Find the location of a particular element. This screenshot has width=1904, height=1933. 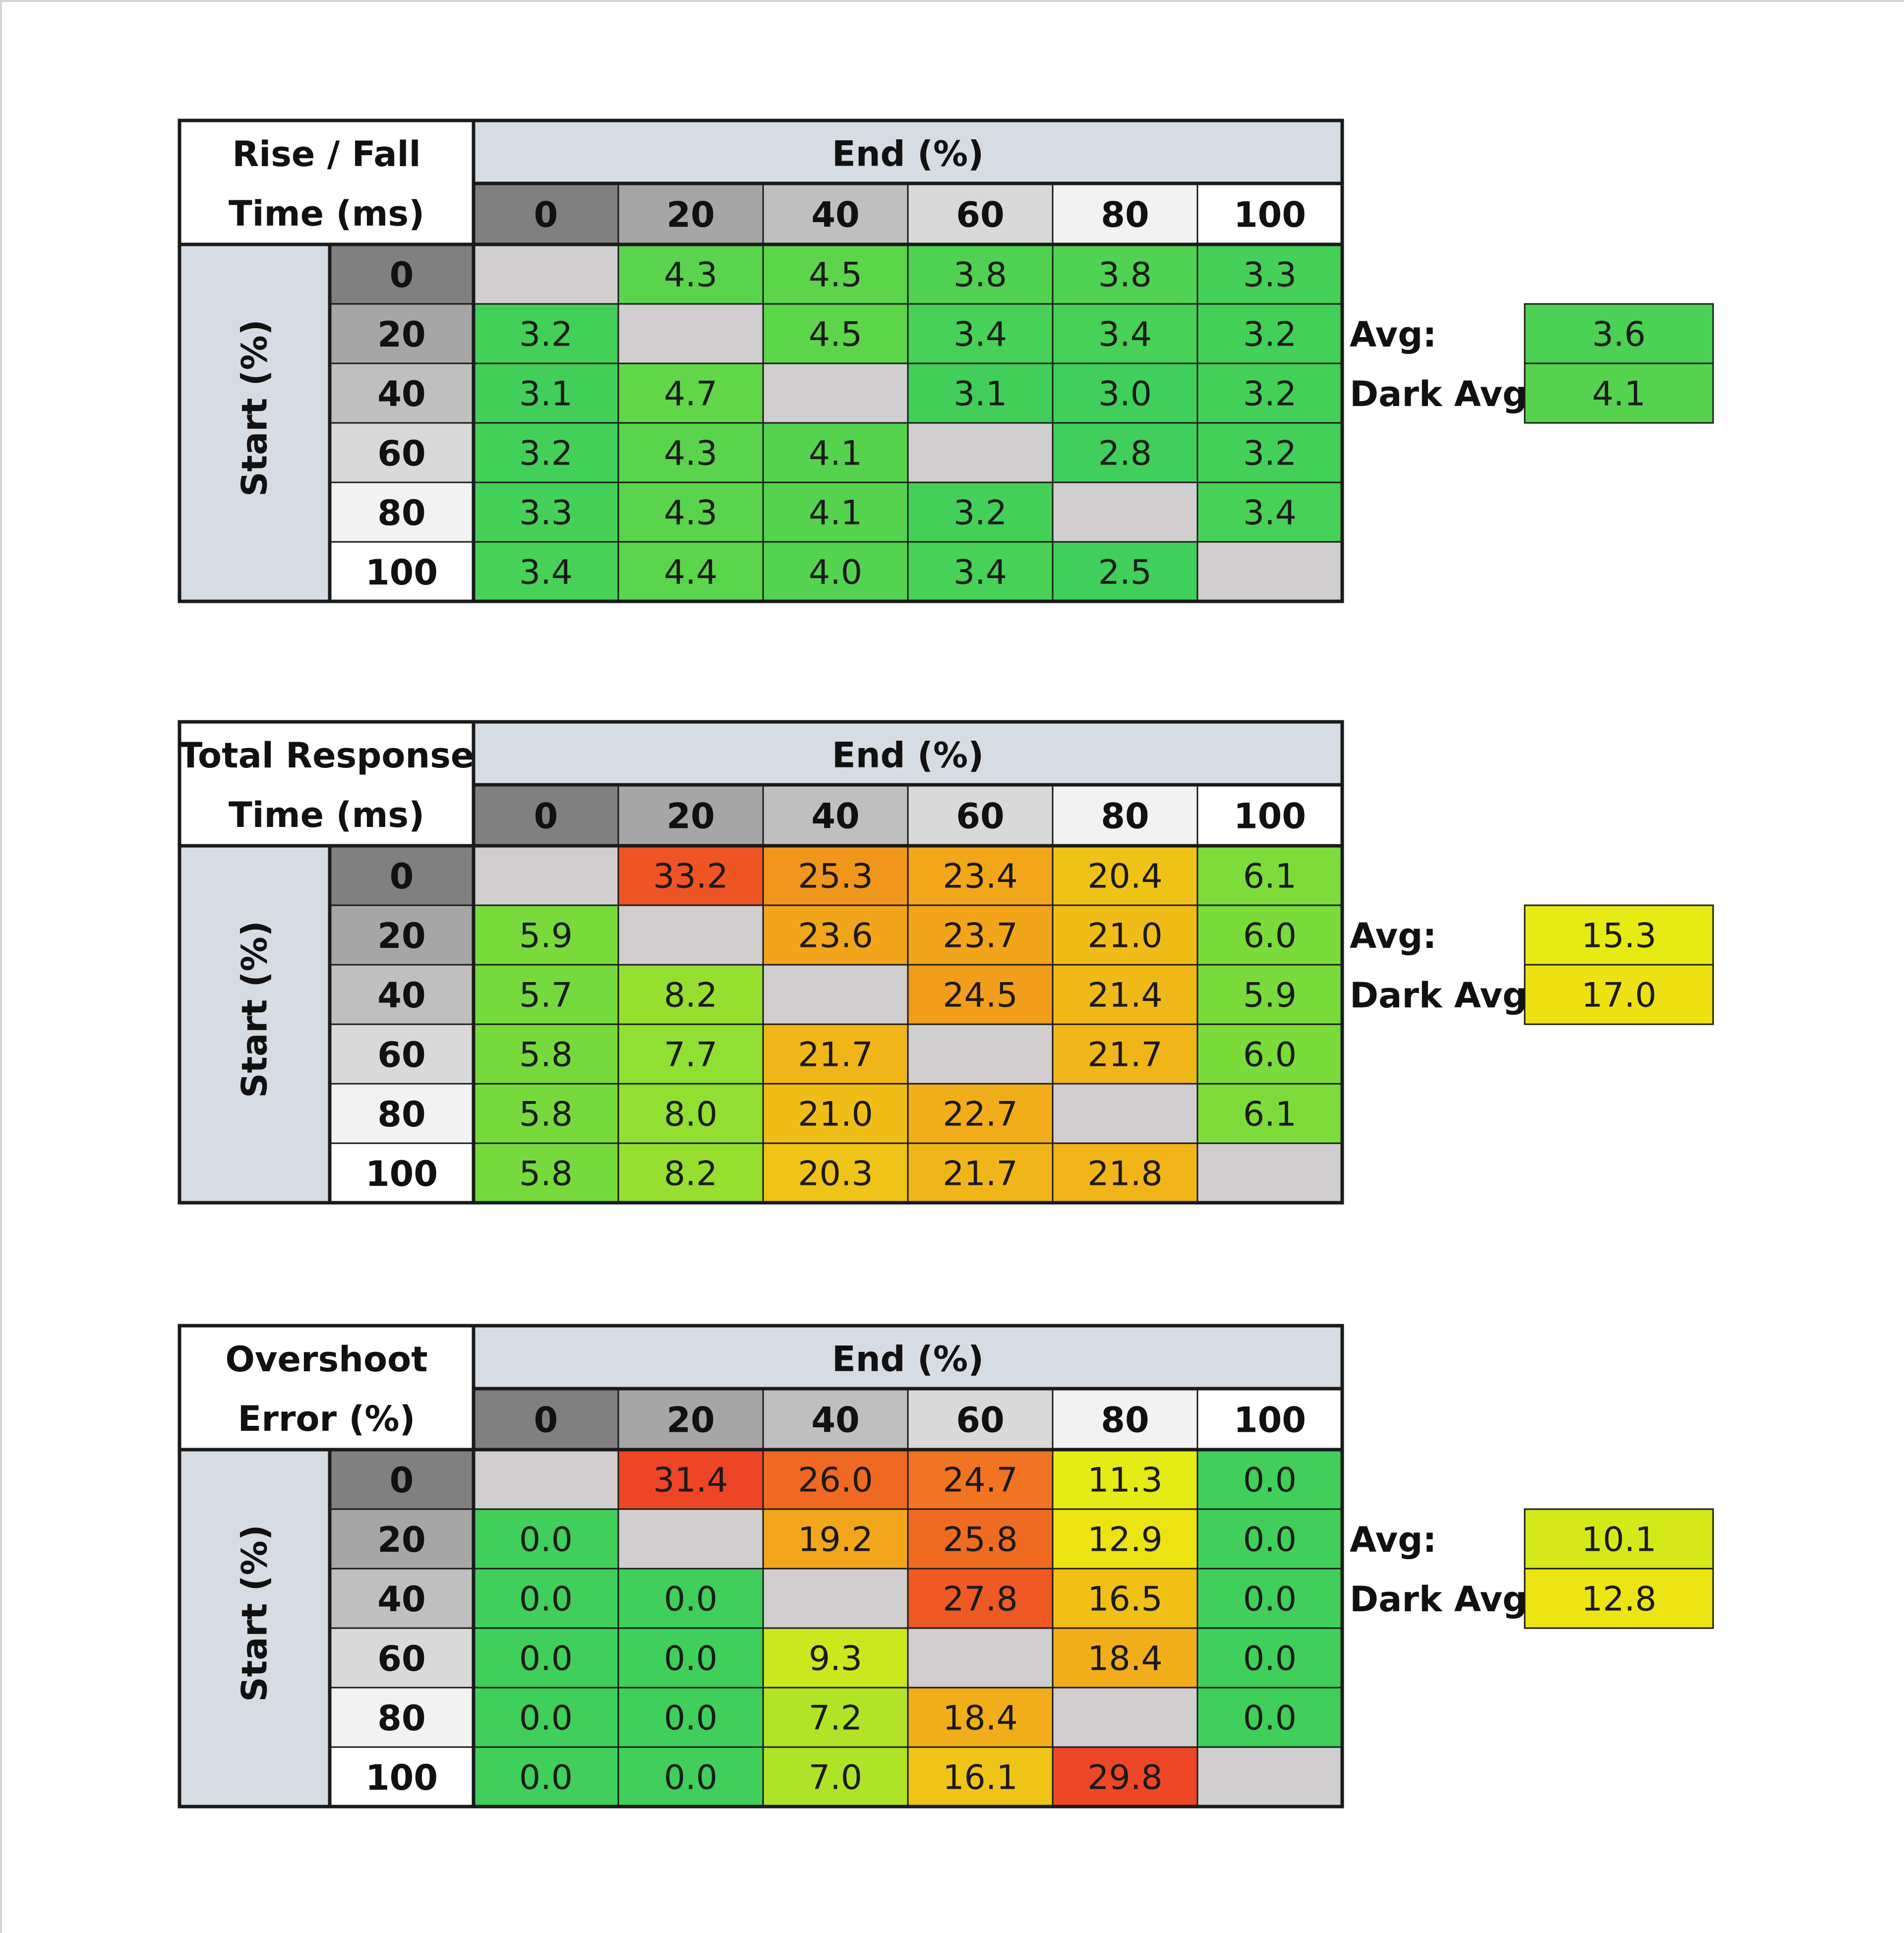

cell-value: 3.1 is located at coordinates (546, 394).